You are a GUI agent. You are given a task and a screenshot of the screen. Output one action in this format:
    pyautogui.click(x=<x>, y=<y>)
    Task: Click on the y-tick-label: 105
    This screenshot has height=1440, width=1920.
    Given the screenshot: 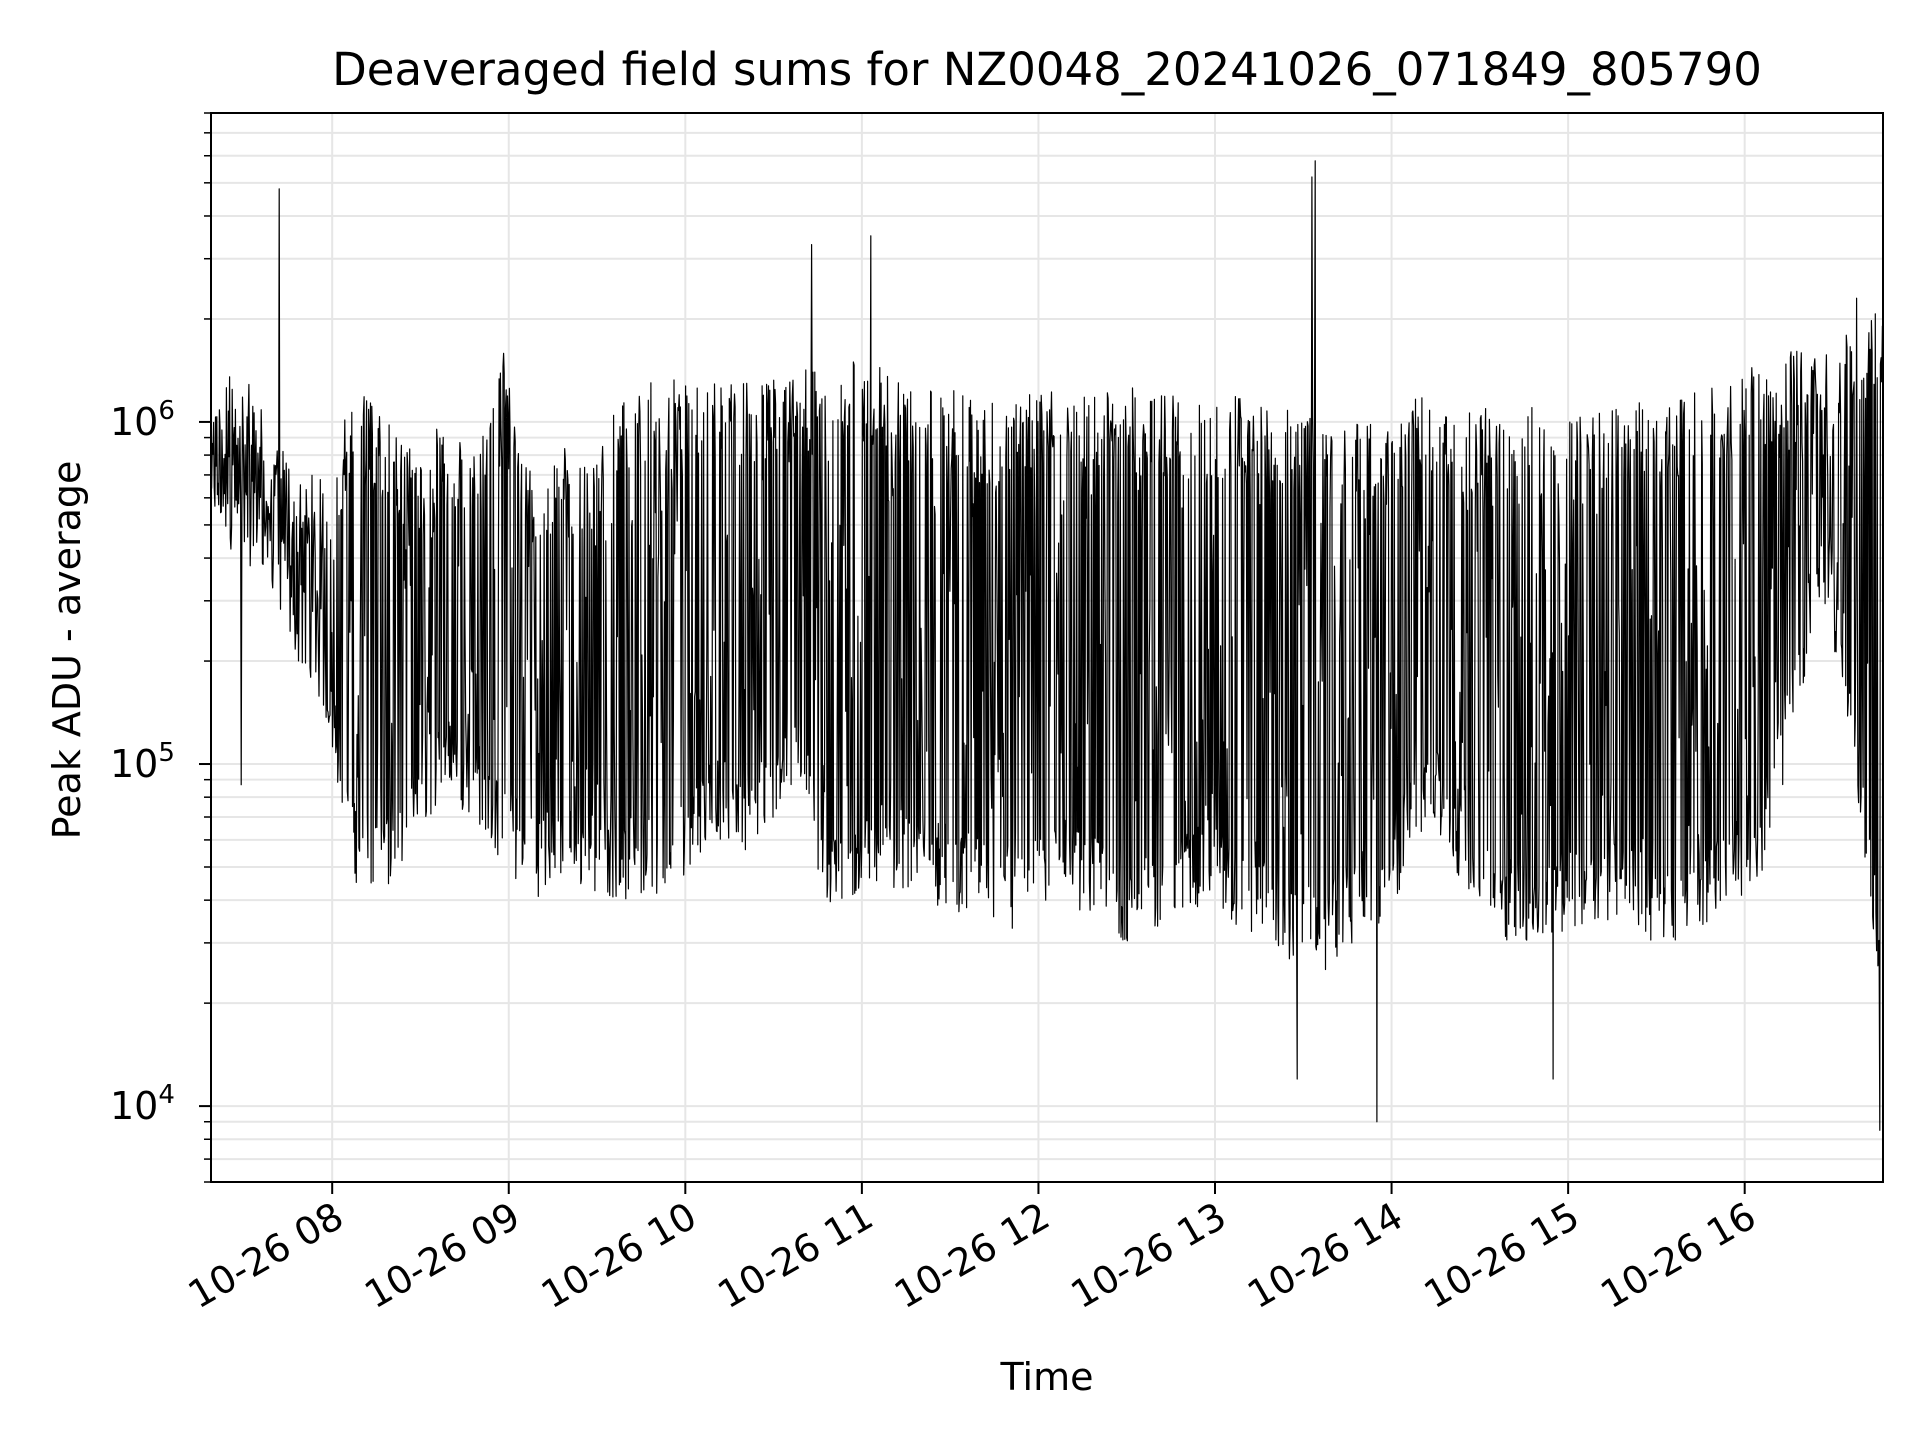 What is the action you would take?
    pyautogui.click(x=142, y=762)
    